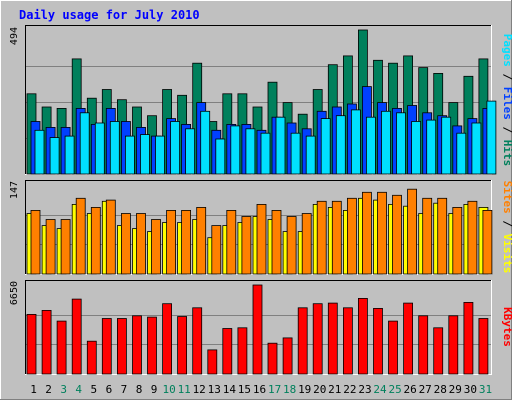 The height and width of the screenshot is (400, 512). What do you see at coordinates (364, 389) in the screenshot?
I see `x-tick-label-day-23: 23` at bounding box center [364, 389].